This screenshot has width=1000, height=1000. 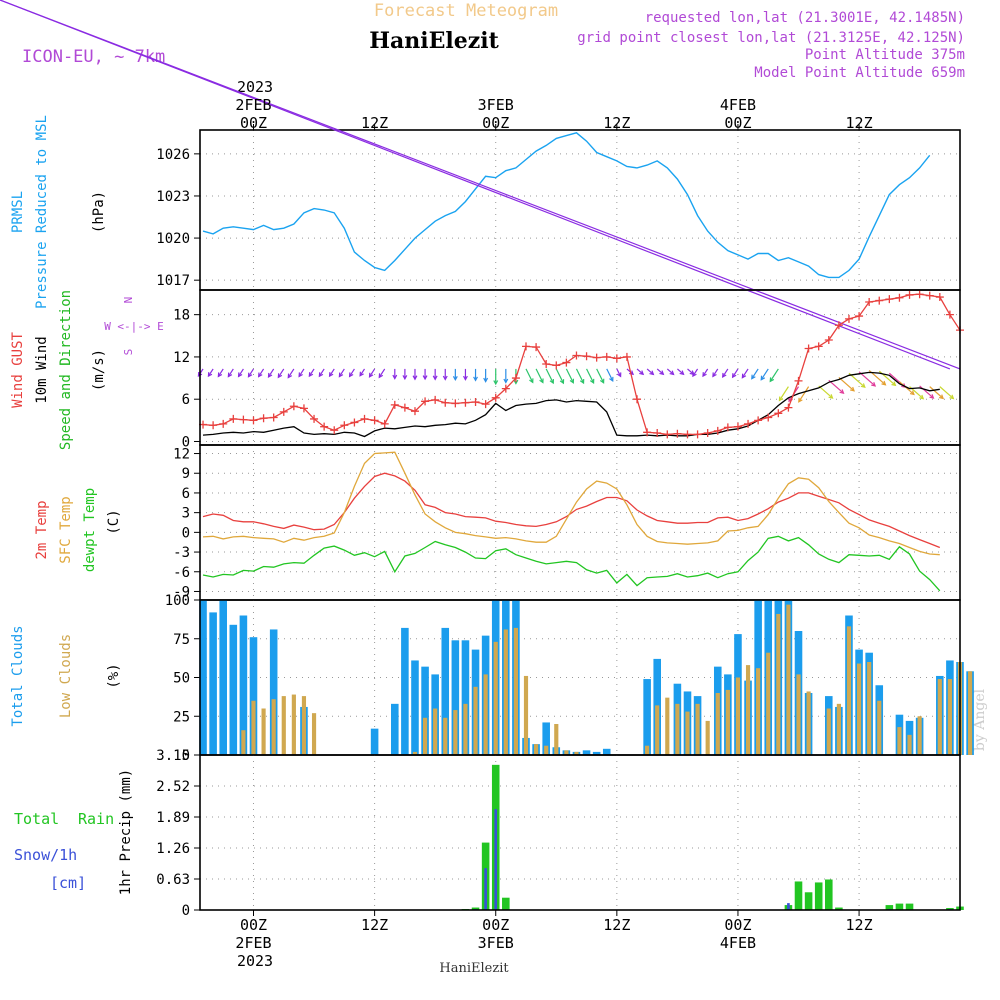 I want to click on temp-panel: -9 -6 -3 0 3 6 9 12, so click(x=567, y=522).